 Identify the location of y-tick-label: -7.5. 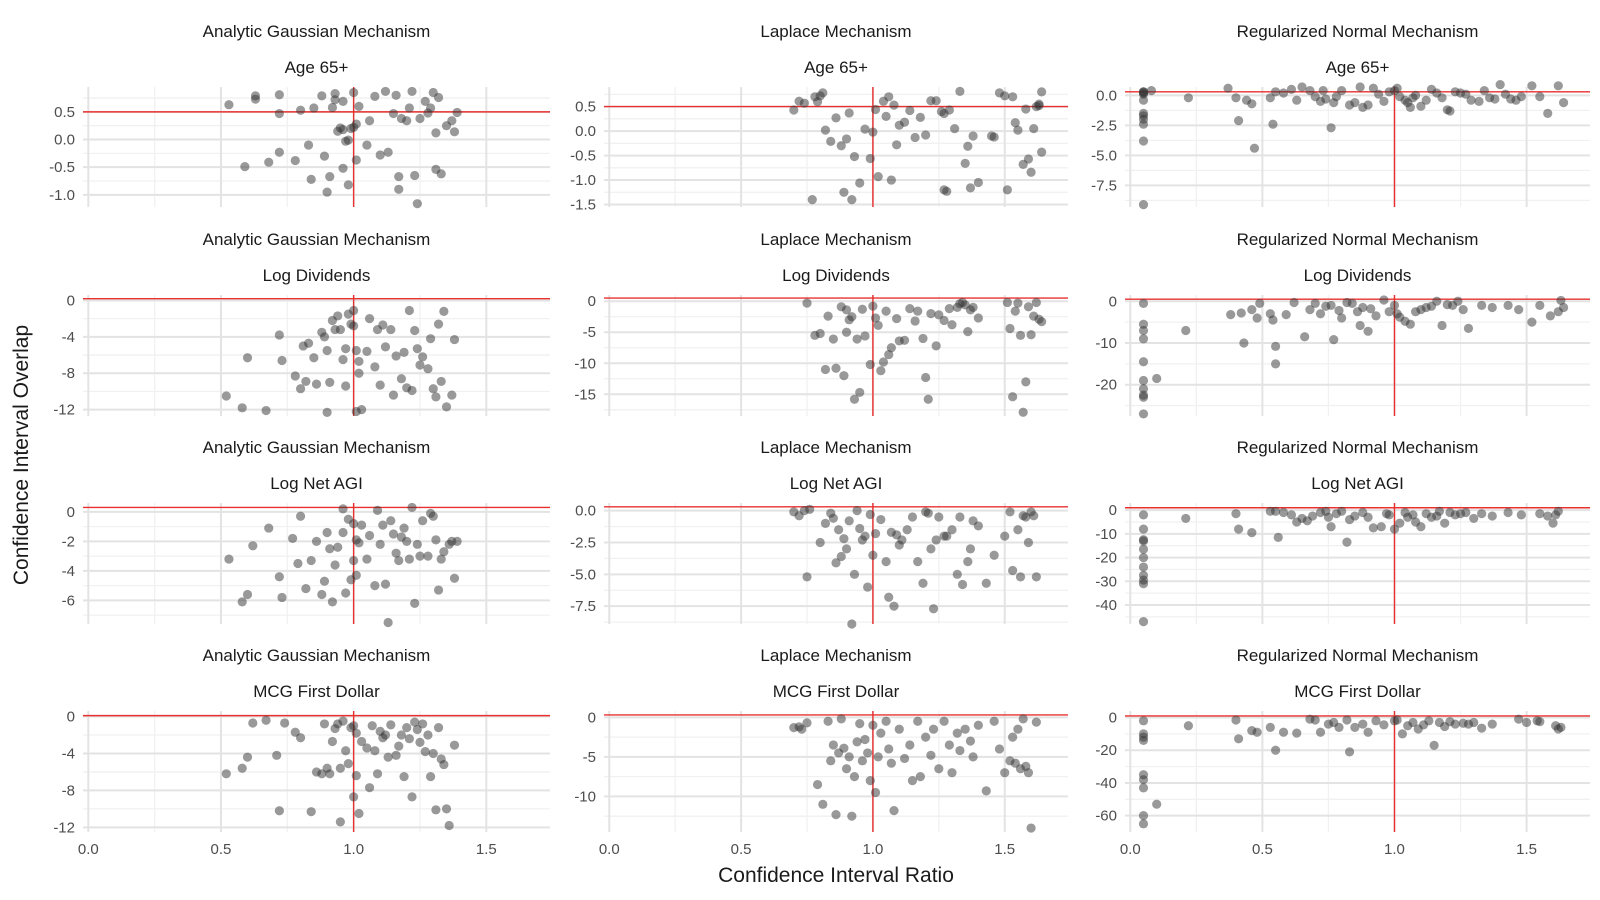
(583, 606).